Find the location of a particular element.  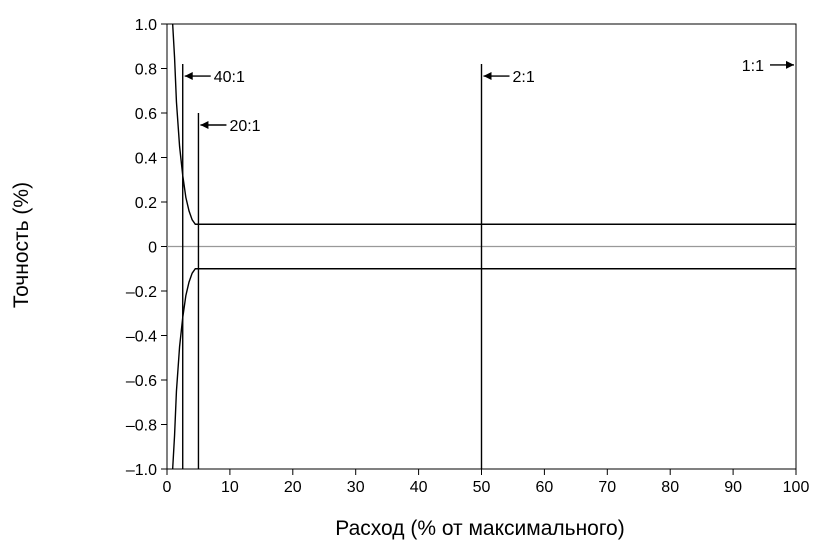

y-tick-label: –0.6 is located at coordinates (141, 381).